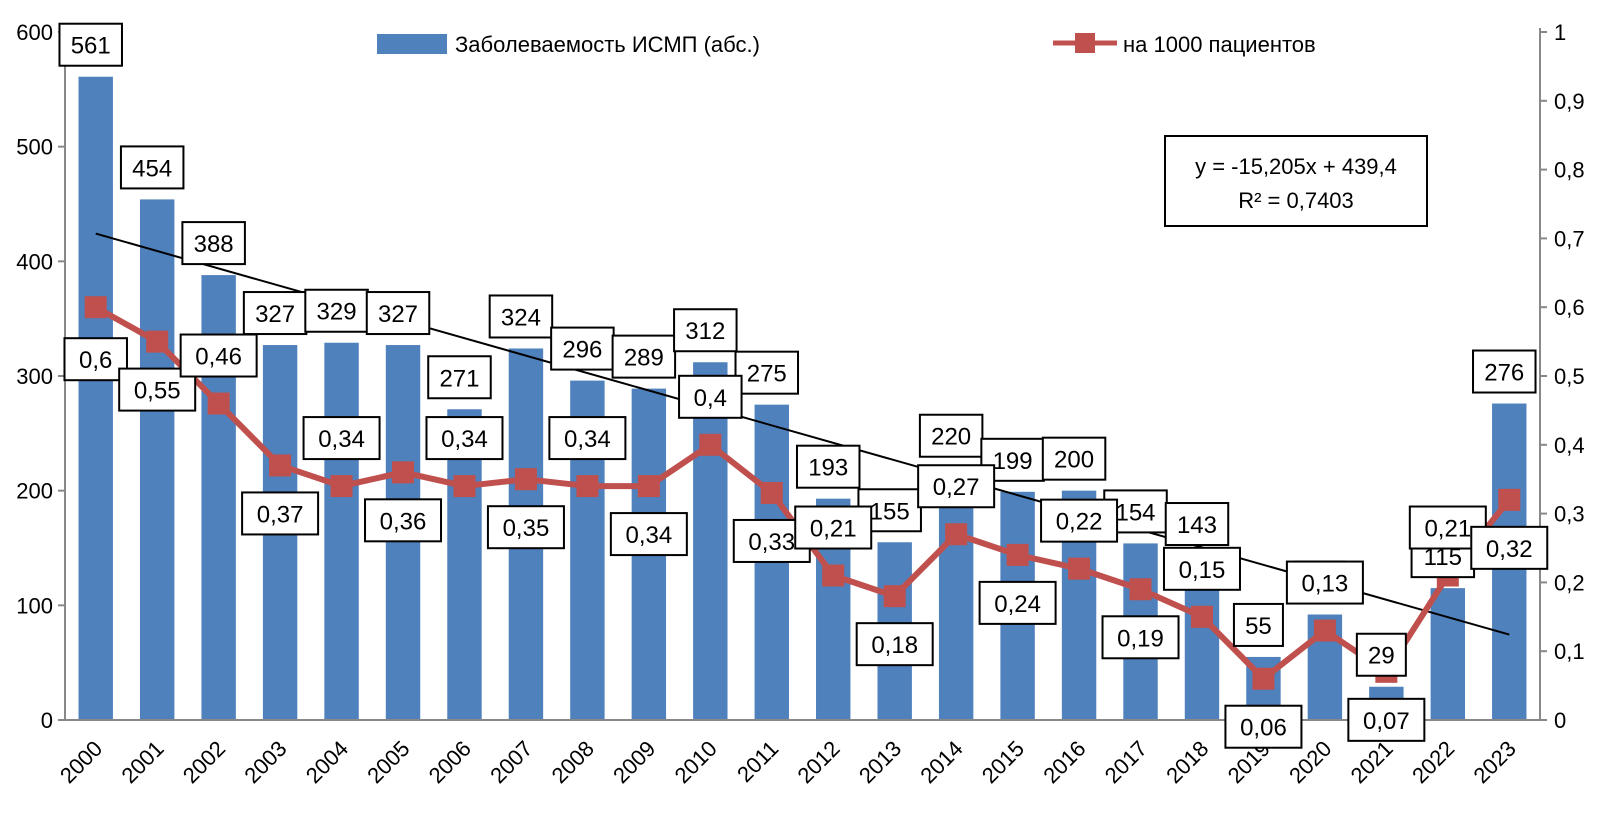 The width and height of the screenshot is (1610, 820). Describe the element at coordinates (275, 314) in the screenshot. I see `bar-label-2003: 327` at that location.